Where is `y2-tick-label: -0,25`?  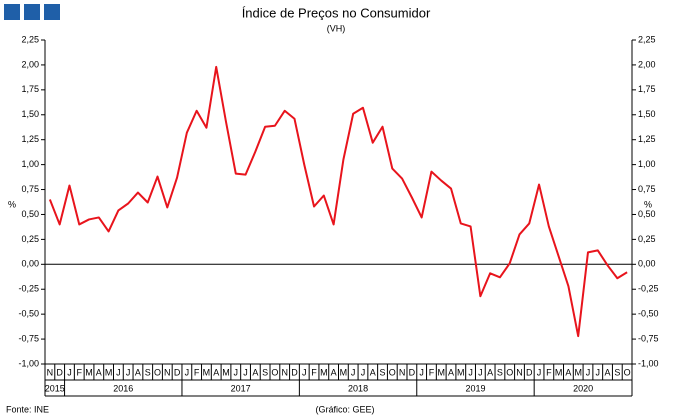
y2-tick-label: -0,25 is located at coordinates (648, 289).